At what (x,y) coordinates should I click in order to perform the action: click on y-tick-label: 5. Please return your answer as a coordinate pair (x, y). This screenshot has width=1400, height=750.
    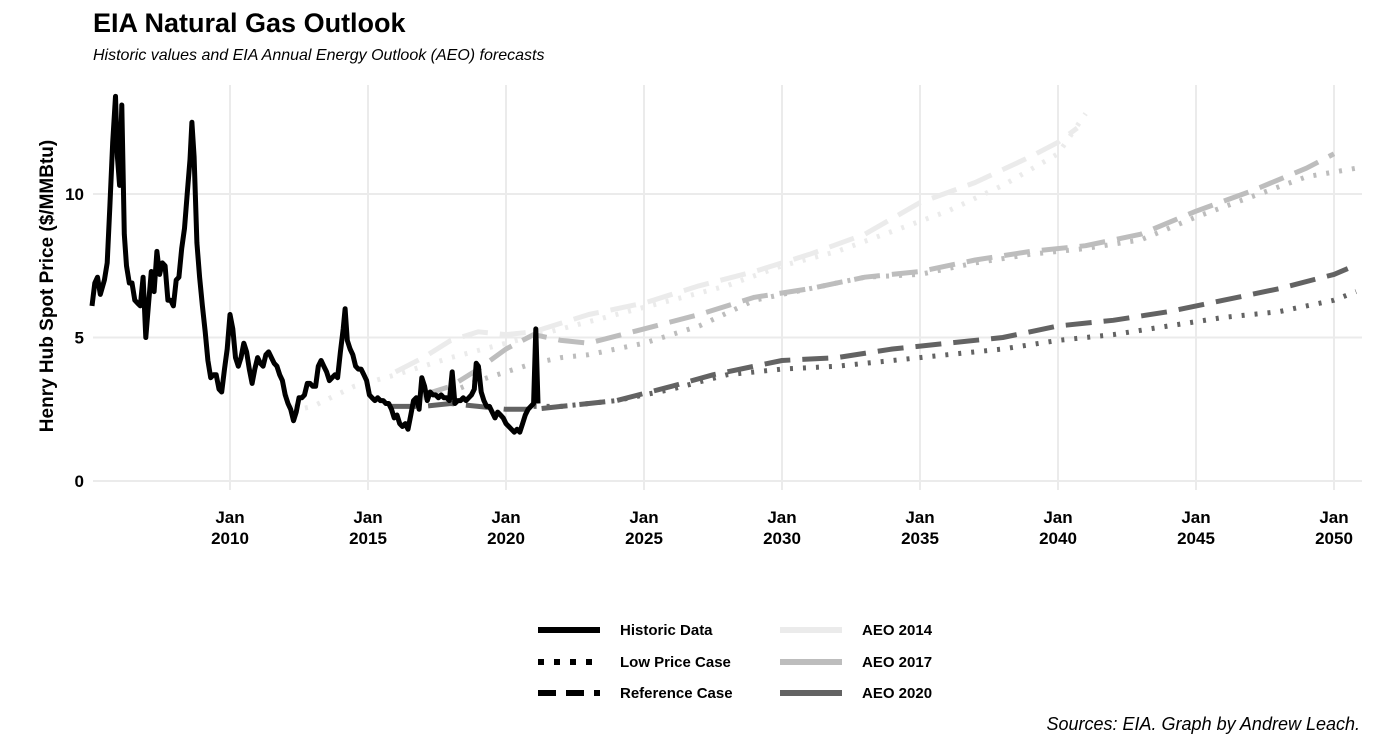
    Looking at the image, I should click on (79, 338).